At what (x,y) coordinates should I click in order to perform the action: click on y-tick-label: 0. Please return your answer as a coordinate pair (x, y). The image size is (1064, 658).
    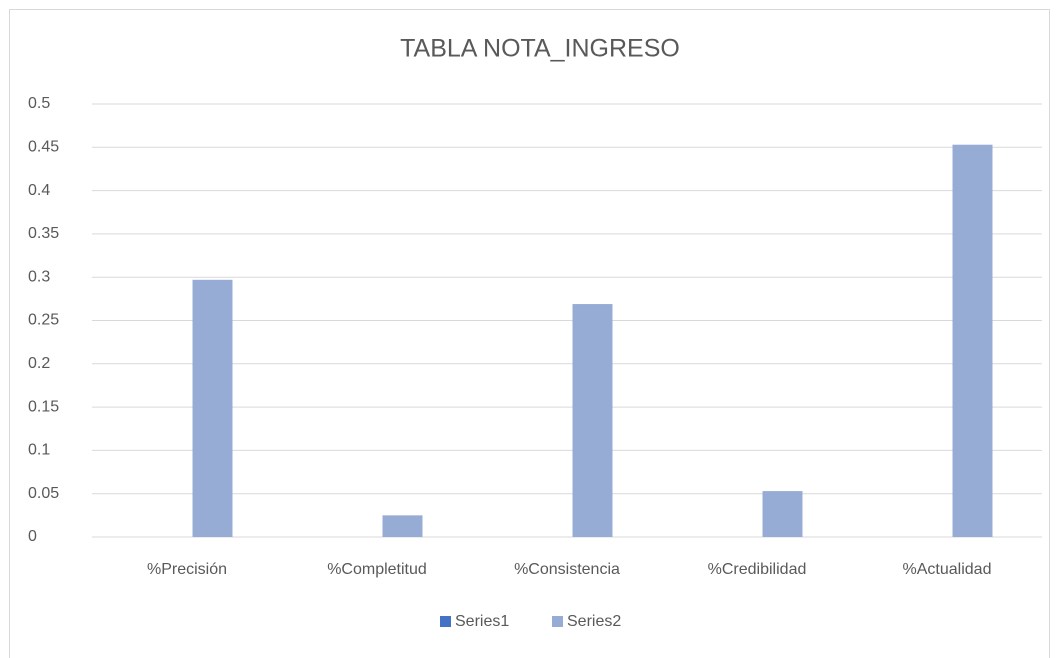
    Looking at the image, I should click on (32, 536).